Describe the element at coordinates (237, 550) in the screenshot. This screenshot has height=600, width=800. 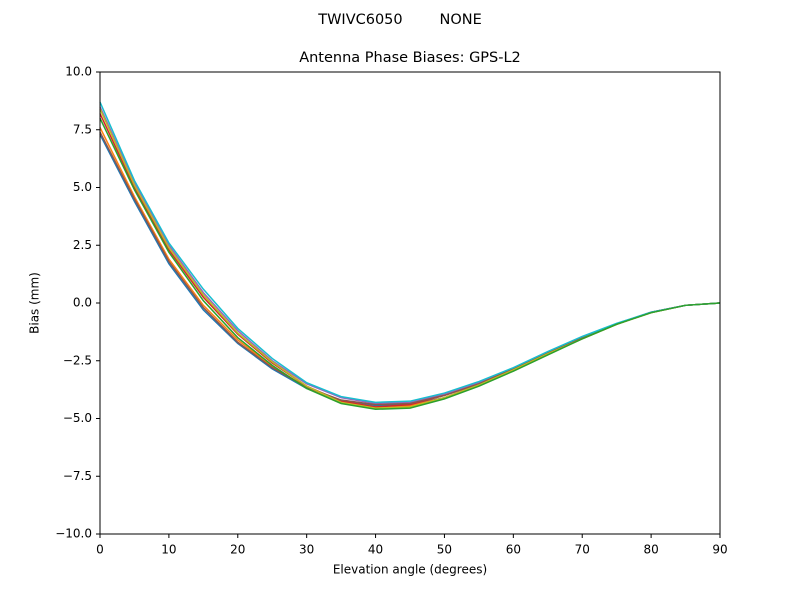
I see `x-tick-label: 20` at that location.